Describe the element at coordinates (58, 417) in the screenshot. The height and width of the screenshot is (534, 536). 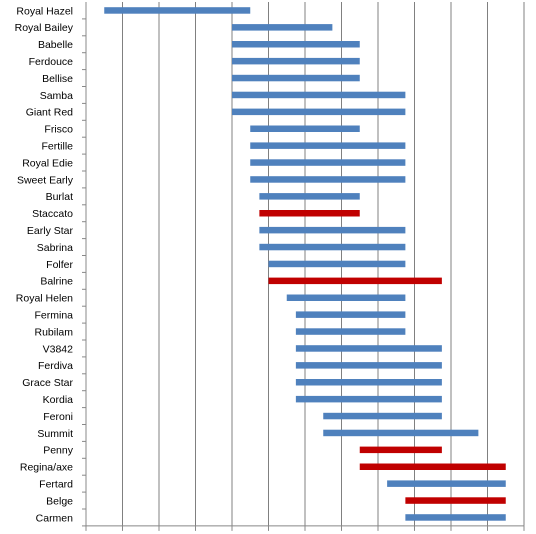
I see `category-label: Feroni` at that location.